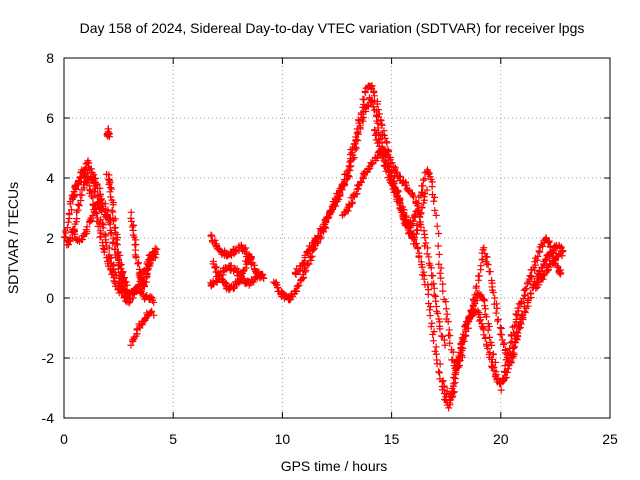 Image resolution: width=640 pixels, height=480 pixels. What do you see at coordinates (549, 269) in the screenshot?
I see `series-arc-p` at bounding box center [549, 269].